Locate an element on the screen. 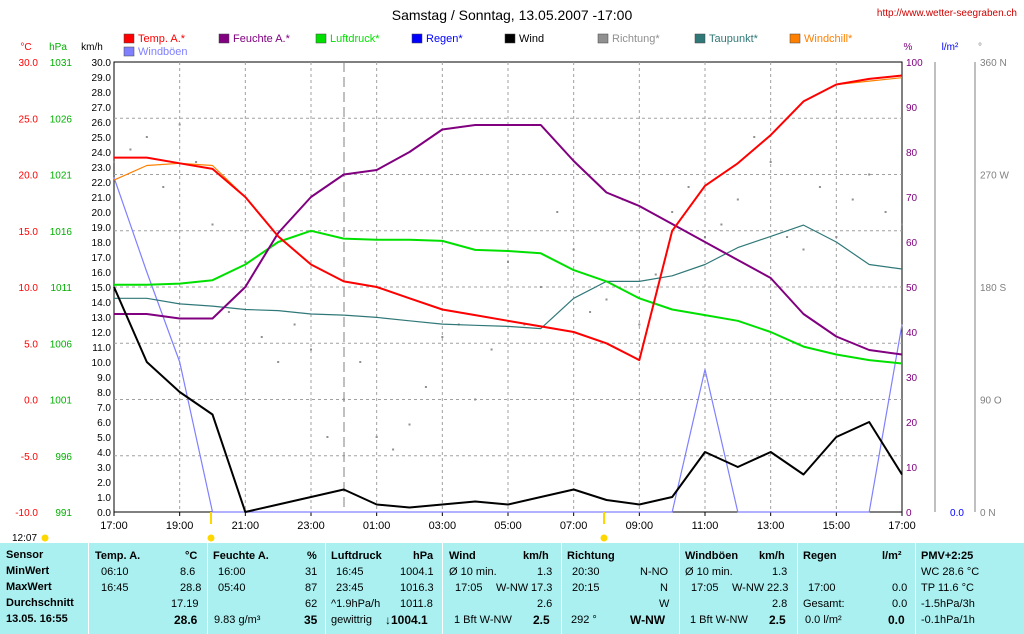 Image resolution: width=1024 pixels, height=634 pixels. temp-now-value: 28.6 is located at coordinates (186, 620).